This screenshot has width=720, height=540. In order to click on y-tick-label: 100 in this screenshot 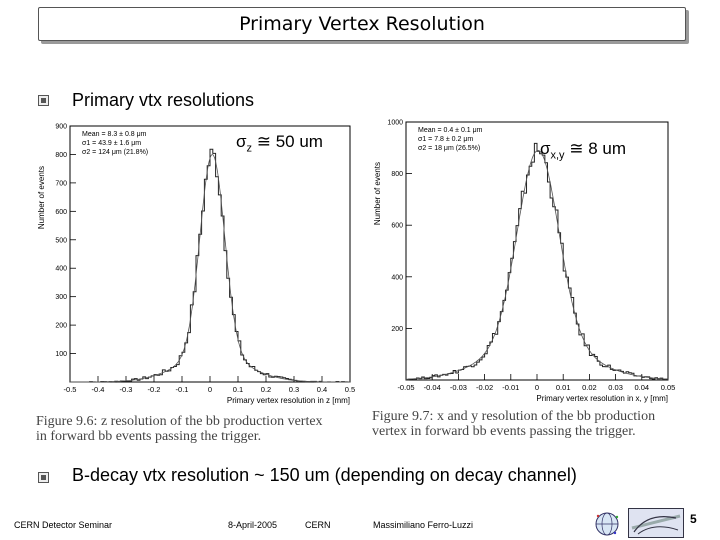, I will do `click(61, 354)`.